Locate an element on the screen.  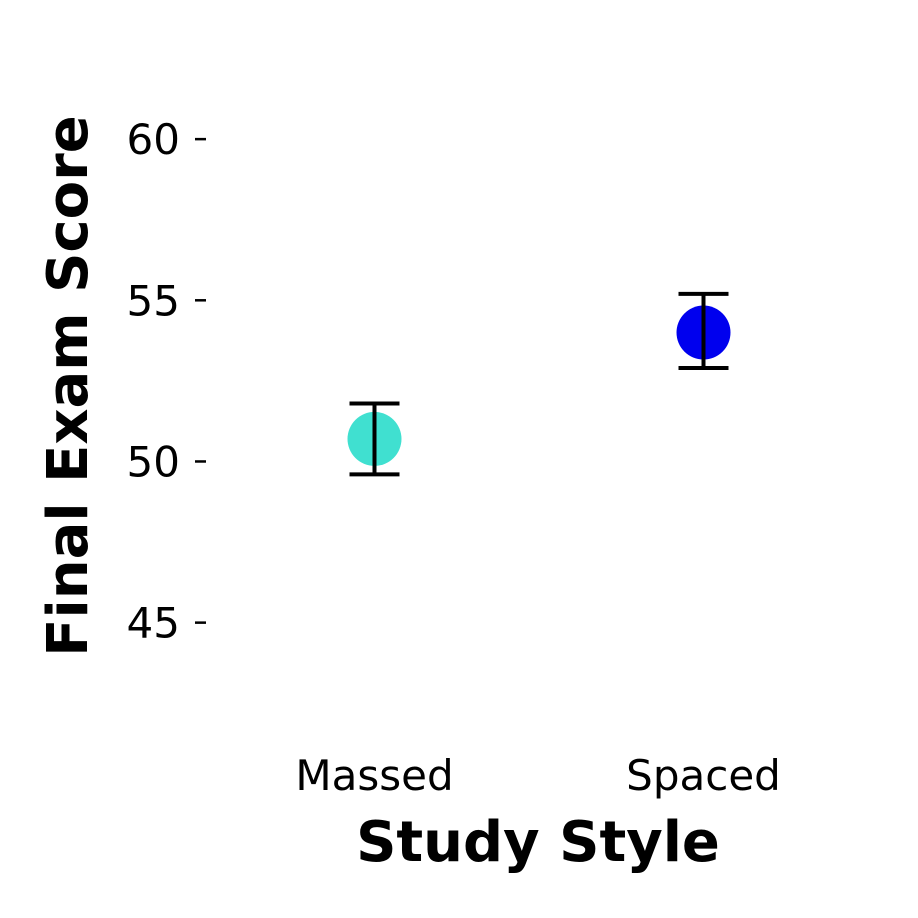
y-tick-label: 45 is located at coordinates (153, 623).